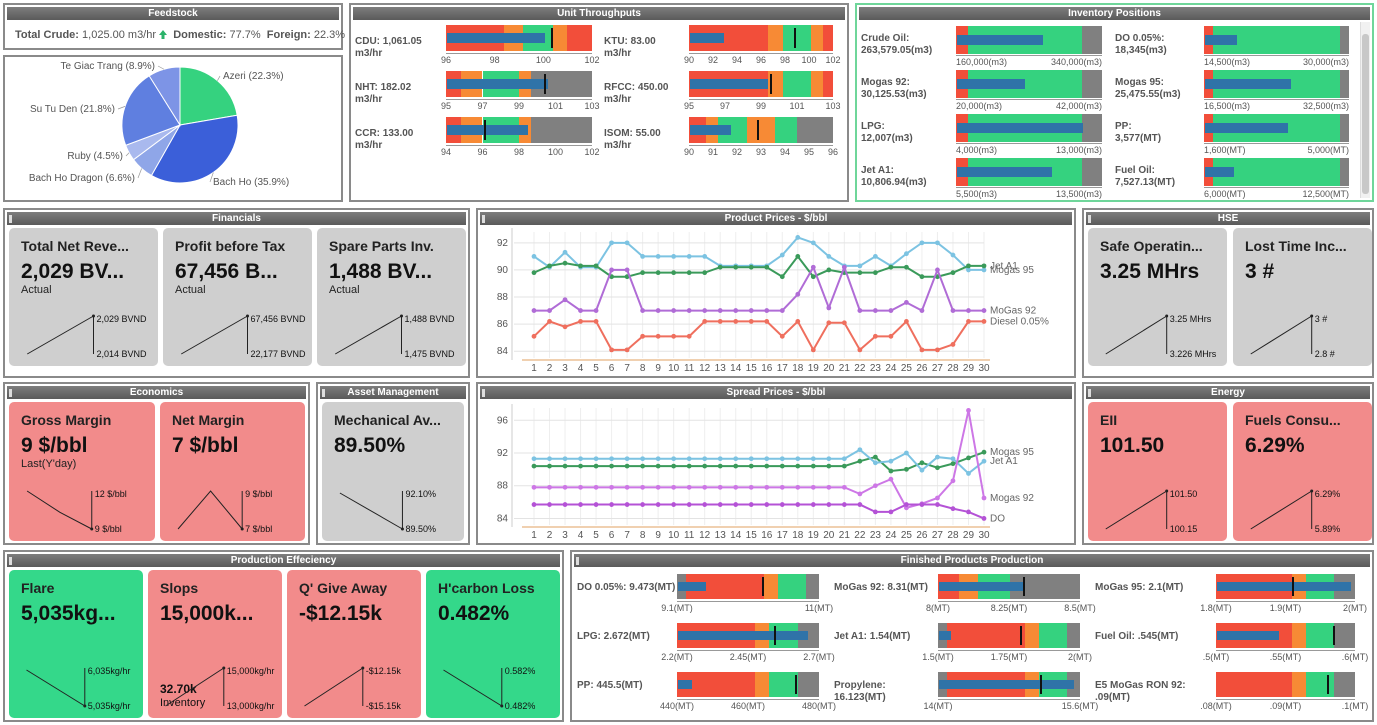 Image resolution: width=1377 pixels, height=725 pixels. I want to click on kpi-card: Net Margin 7 $/bbl 9 $/bbl 7 $/bbl, so click(232, 471).